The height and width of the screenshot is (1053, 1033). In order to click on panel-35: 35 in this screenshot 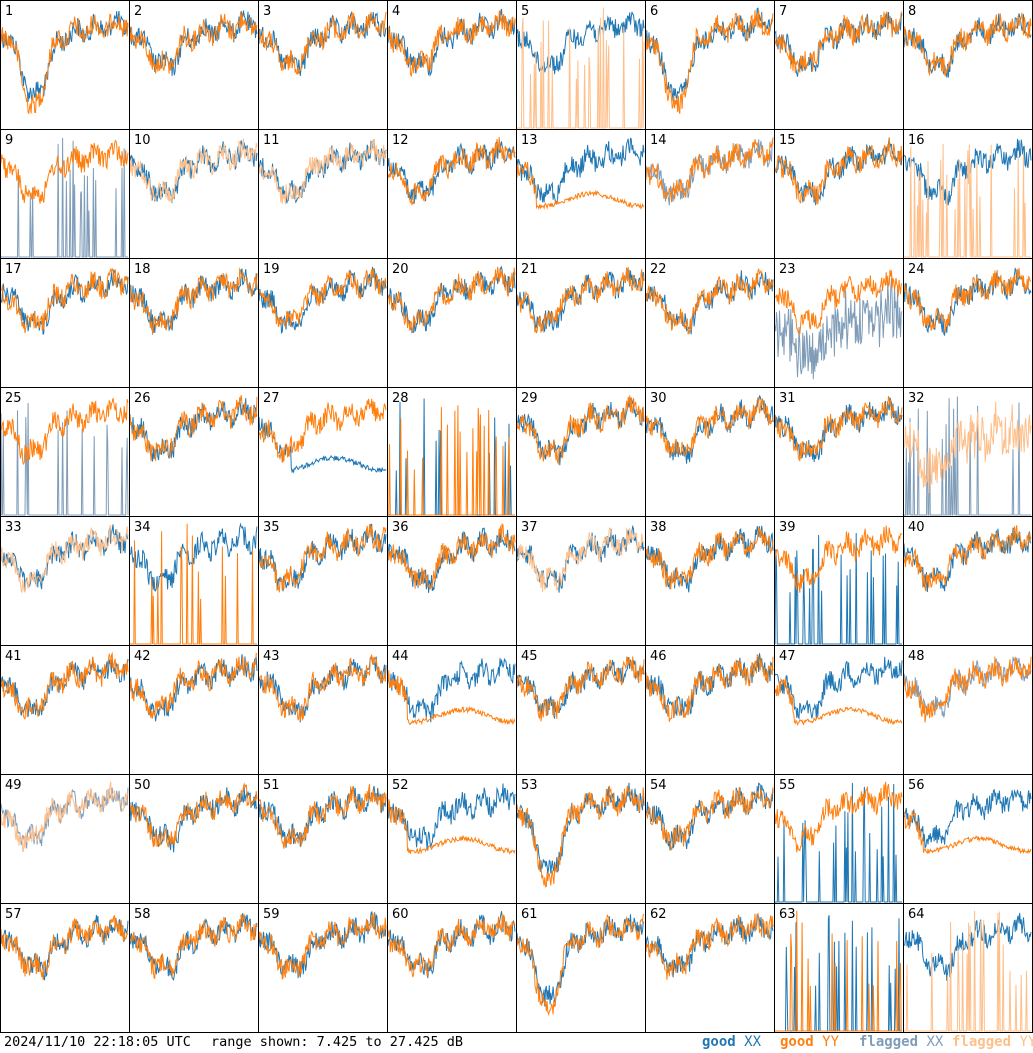, I will do `click(323, 581)`.